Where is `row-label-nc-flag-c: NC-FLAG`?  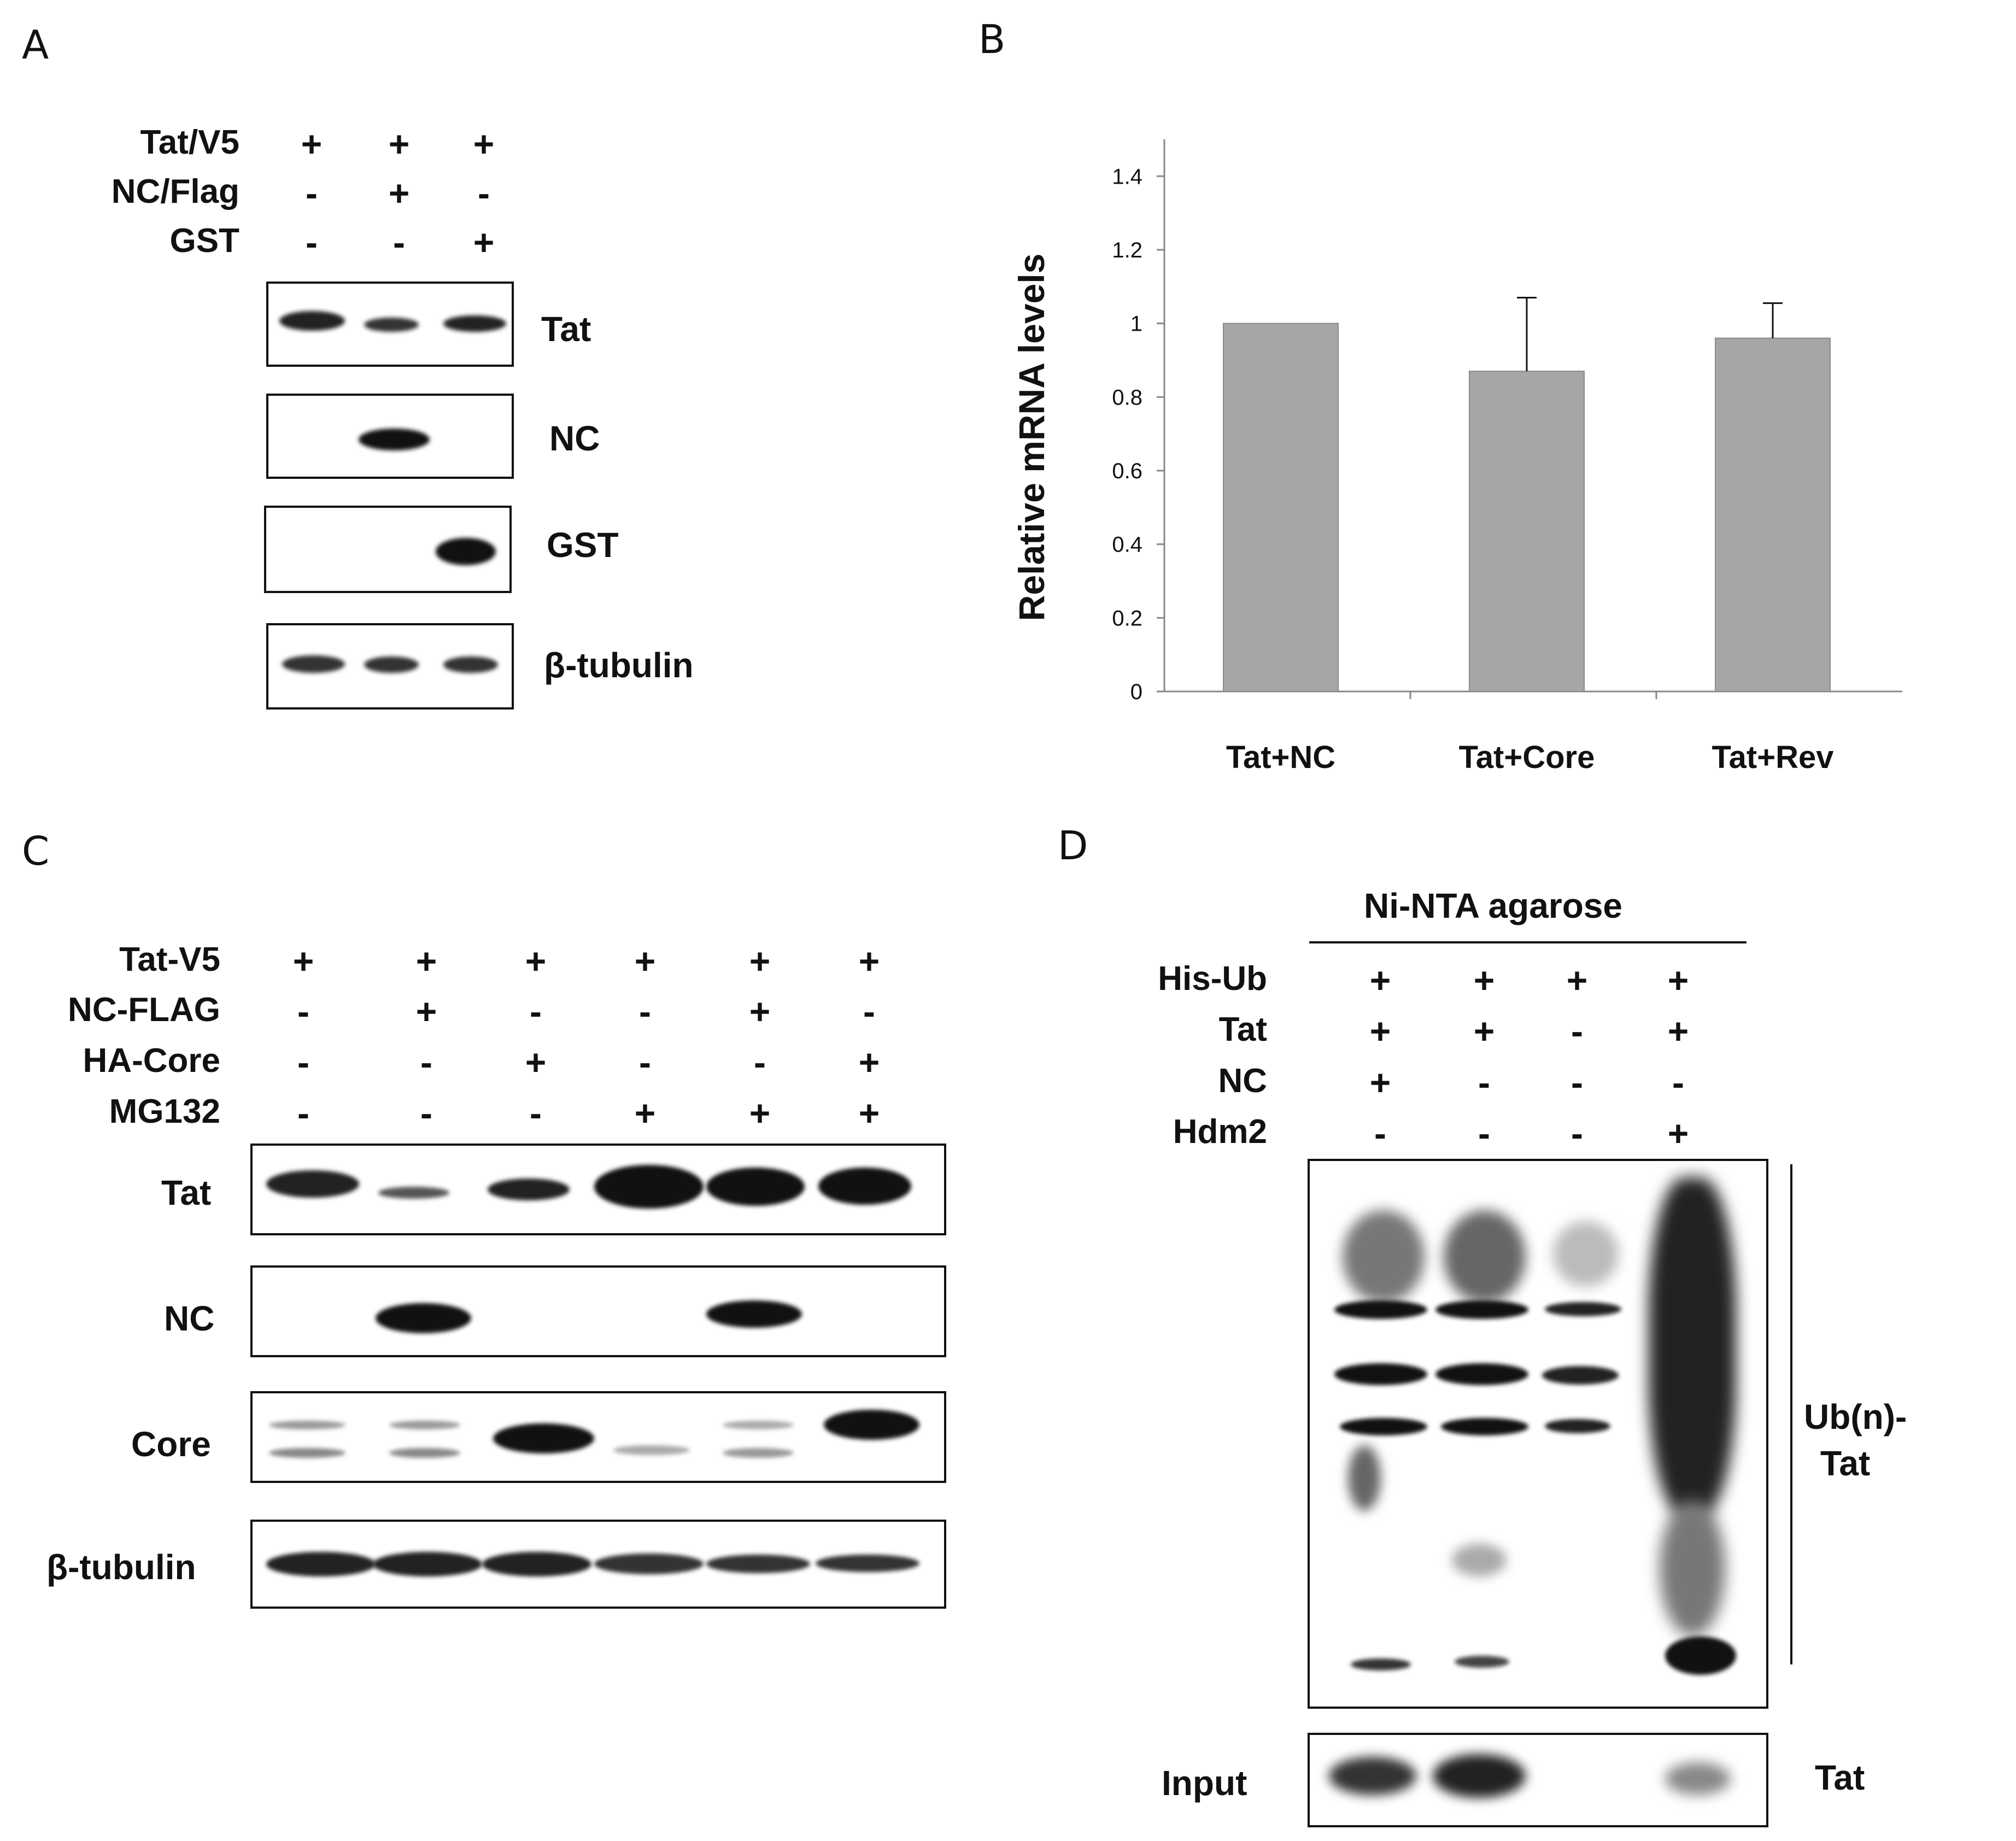 row-label-nc-flag-c: NC-FLAG is located at coordinates (144, 1010).